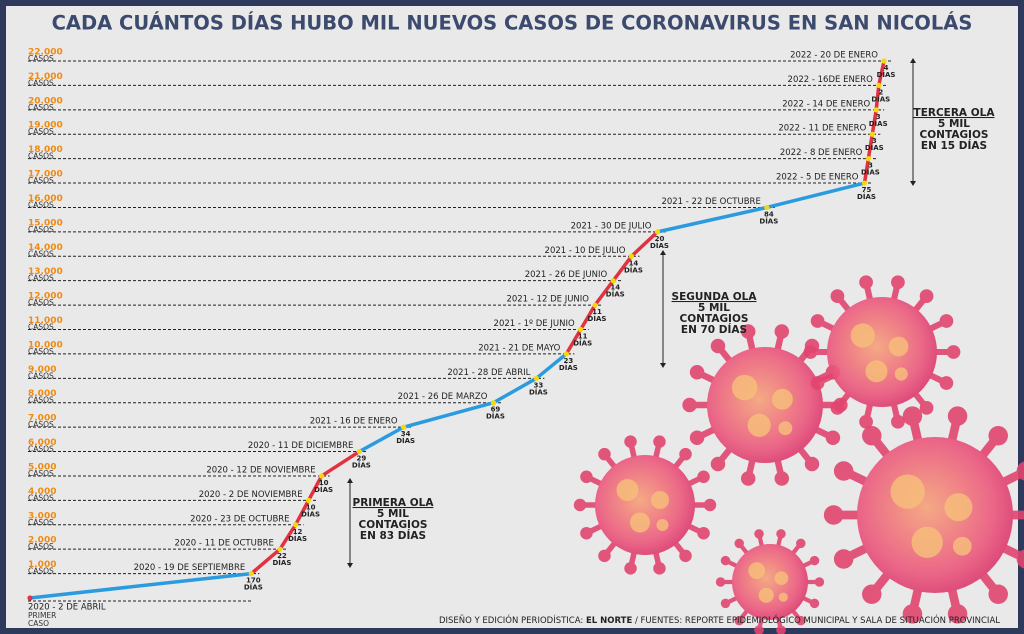 This screenshot has width=1024, height=634. Describe the element at coordinates (831, 80) in the screenshot. I see `date-label: 2022 - 16DE ENERO` at that location.